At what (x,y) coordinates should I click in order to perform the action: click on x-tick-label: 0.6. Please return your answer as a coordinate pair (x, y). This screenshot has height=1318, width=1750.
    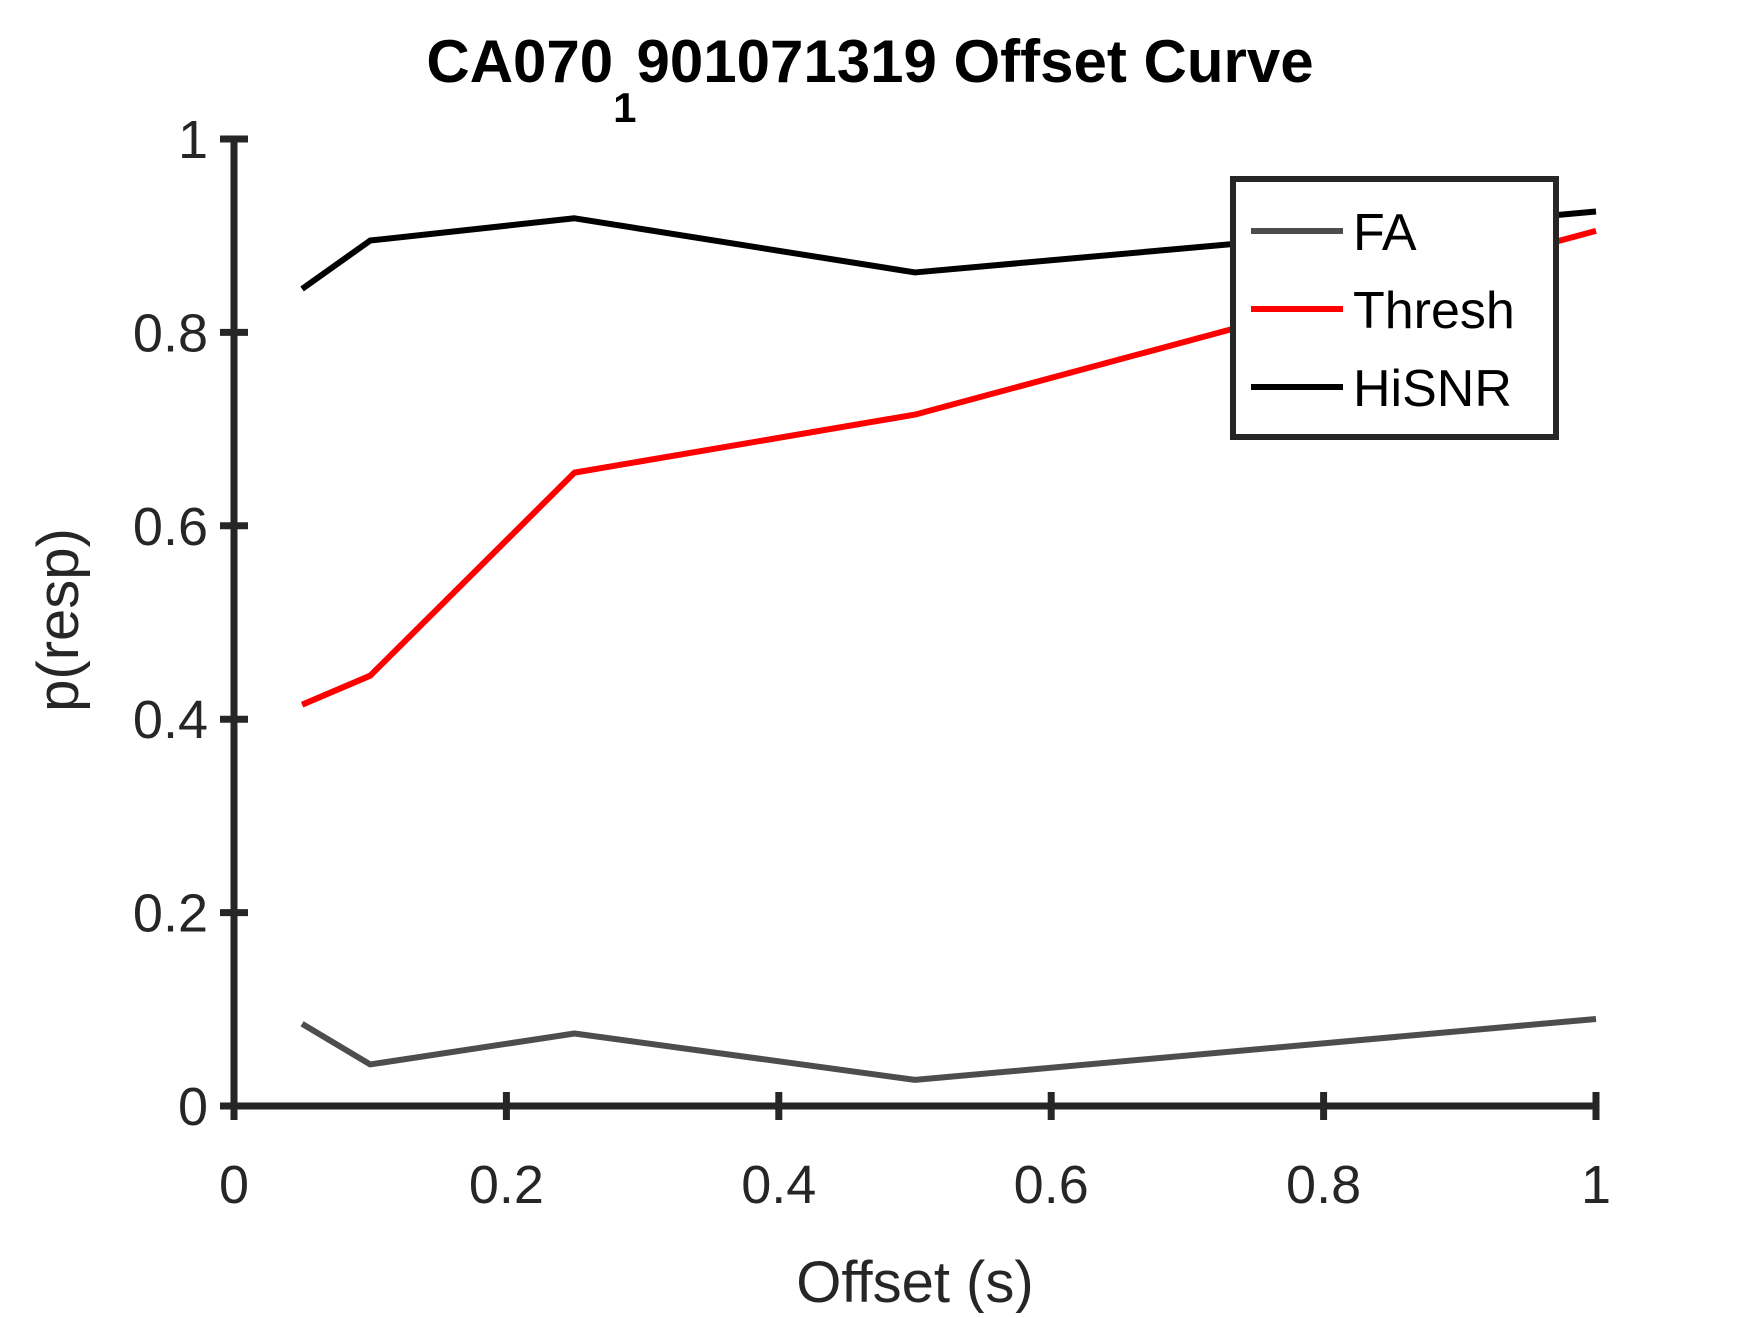
    Looking at the image, I should click on (1051, 1185).